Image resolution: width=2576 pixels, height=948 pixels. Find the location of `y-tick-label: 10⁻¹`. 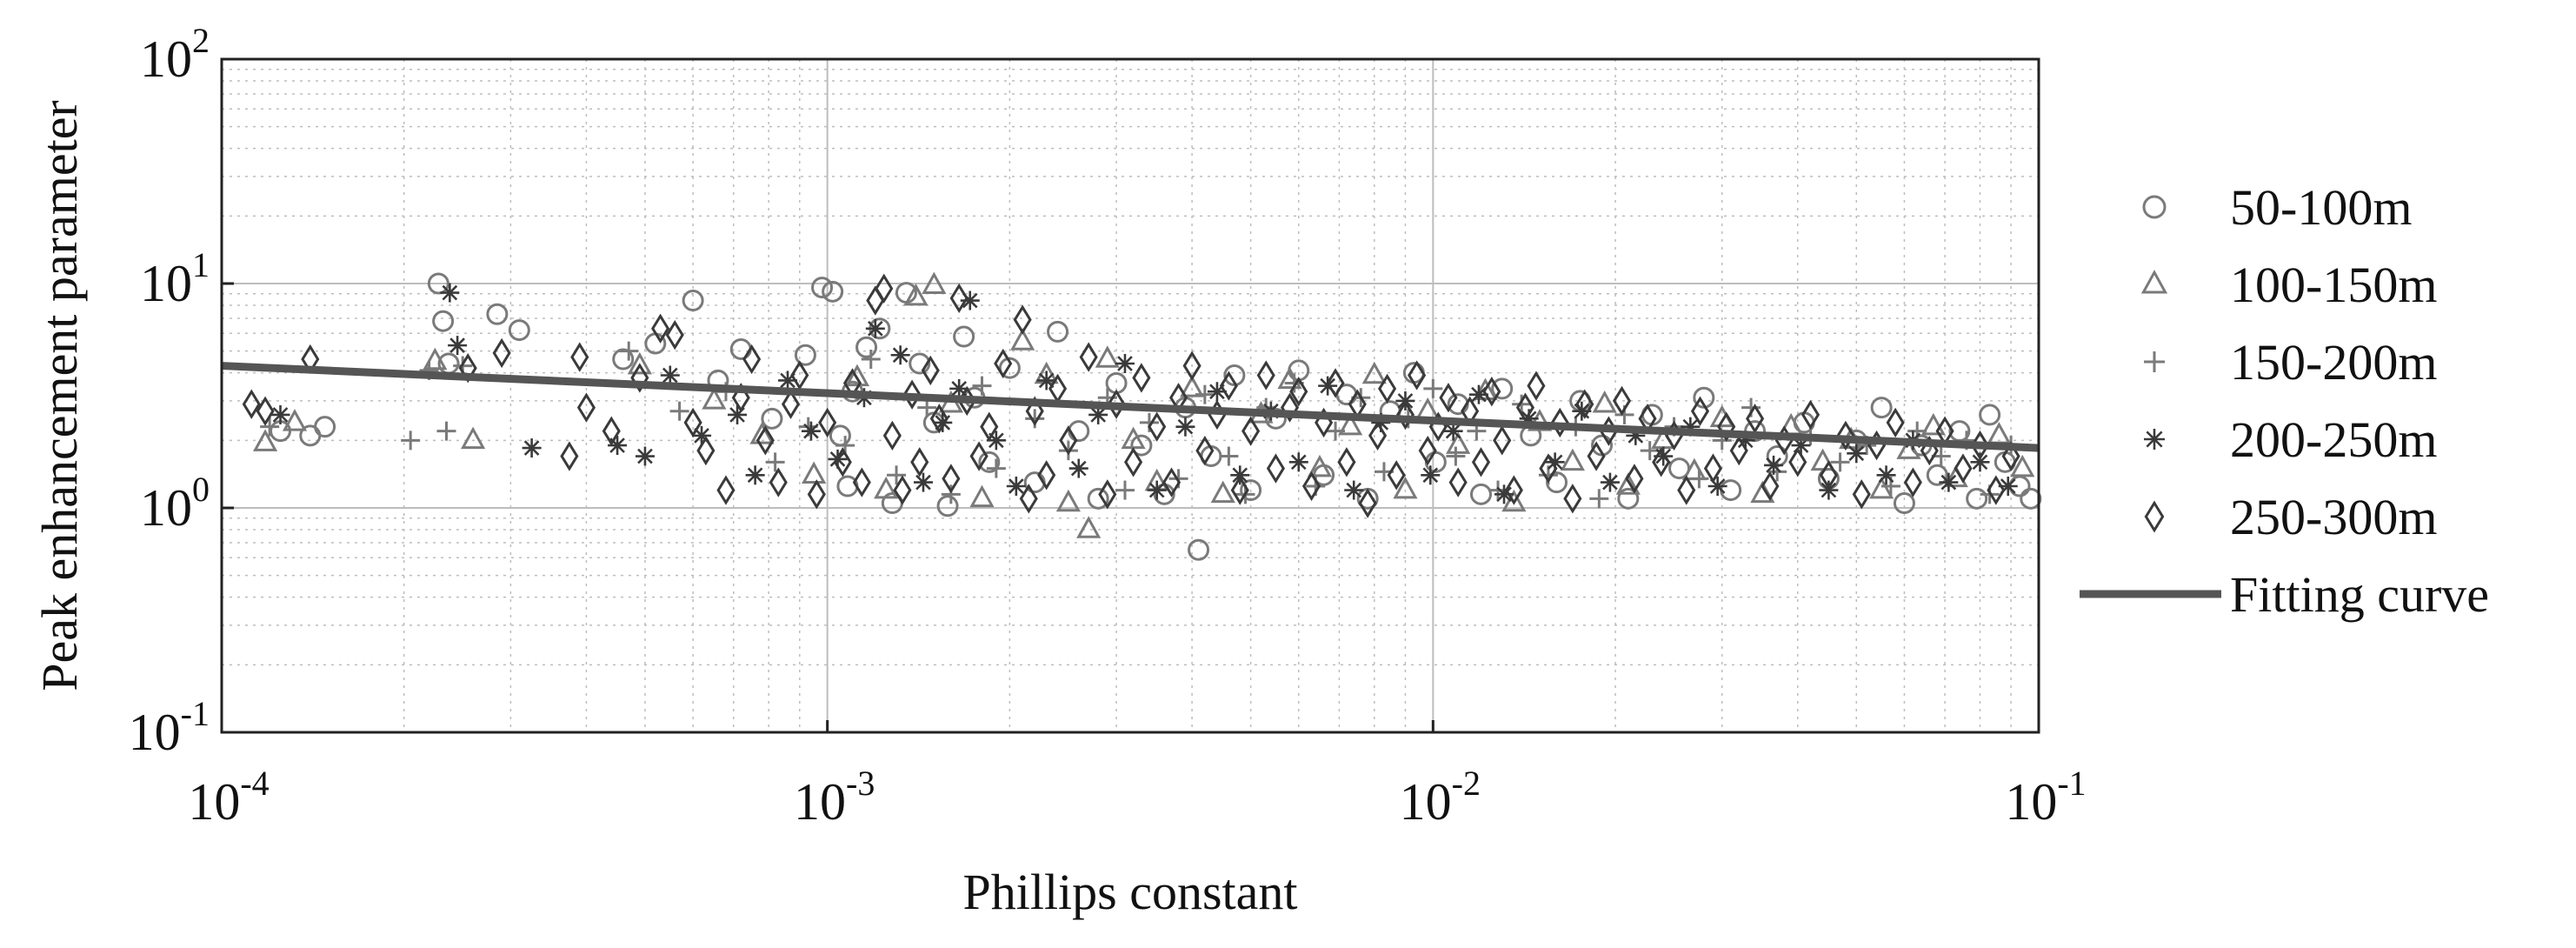

y-tick-label: 10⁻¹ is located at coordinates (169, 728).